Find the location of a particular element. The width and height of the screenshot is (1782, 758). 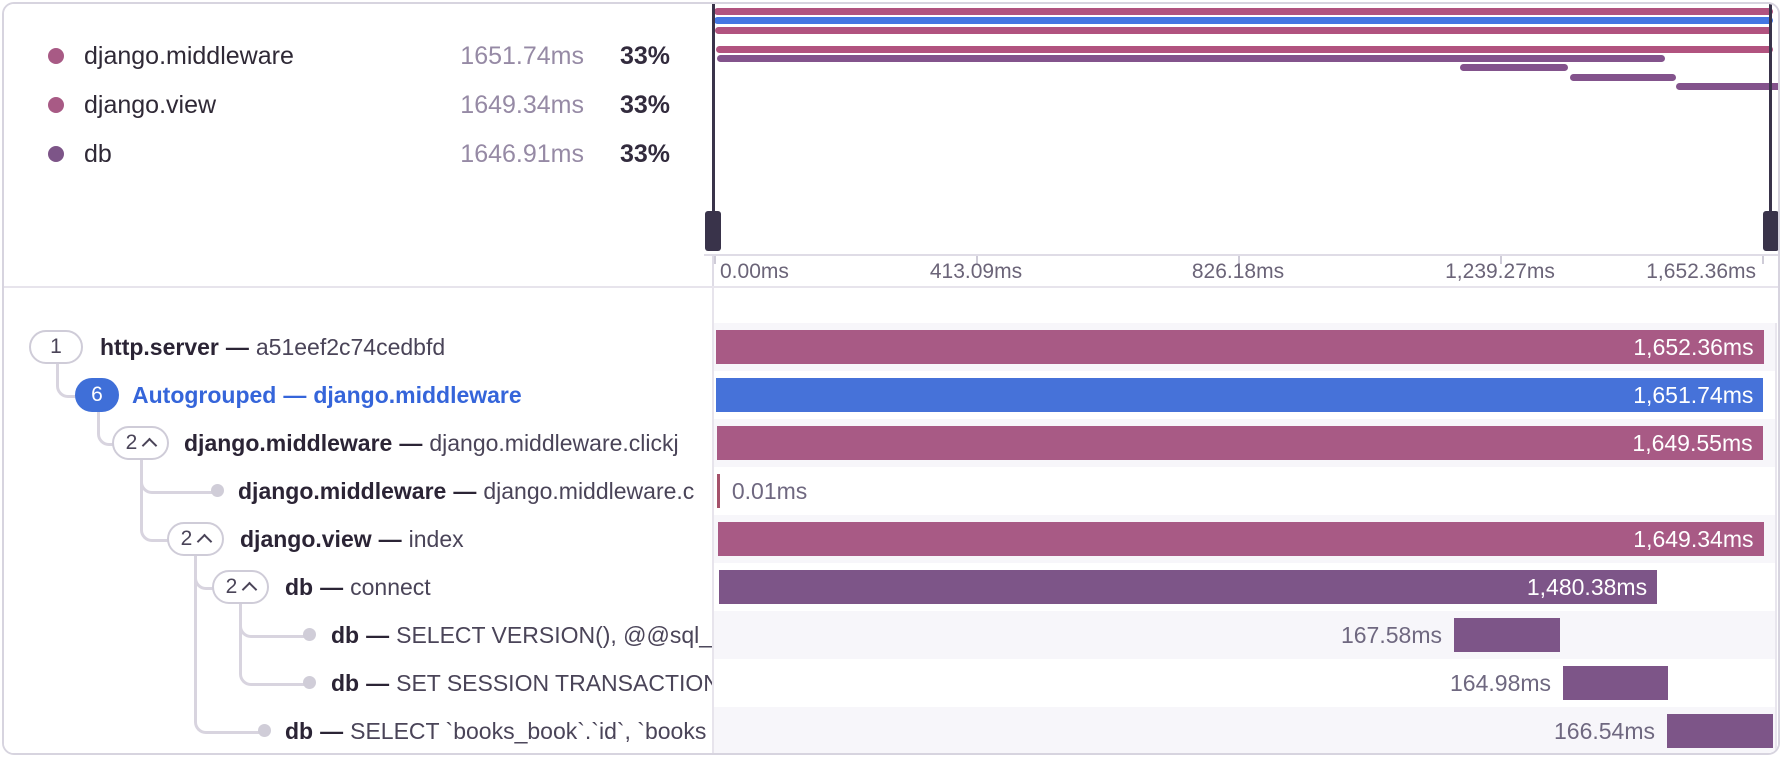

span-tree-row: db — SELECT VERSION(), @@sql_m is located at coordinates (358, 635).